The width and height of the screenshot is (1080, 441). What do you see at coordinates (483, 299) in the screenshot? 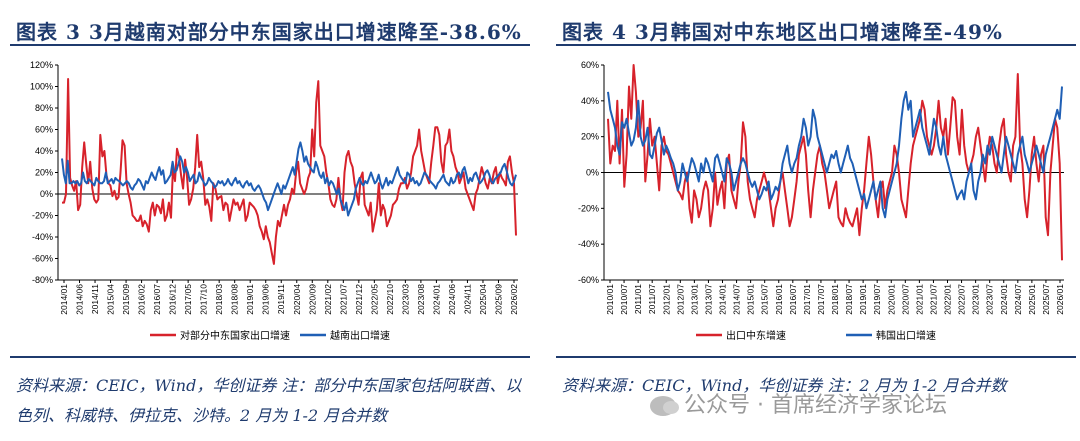
I see `x-tick-label: 2025/04` at bounding box center [483, 299].